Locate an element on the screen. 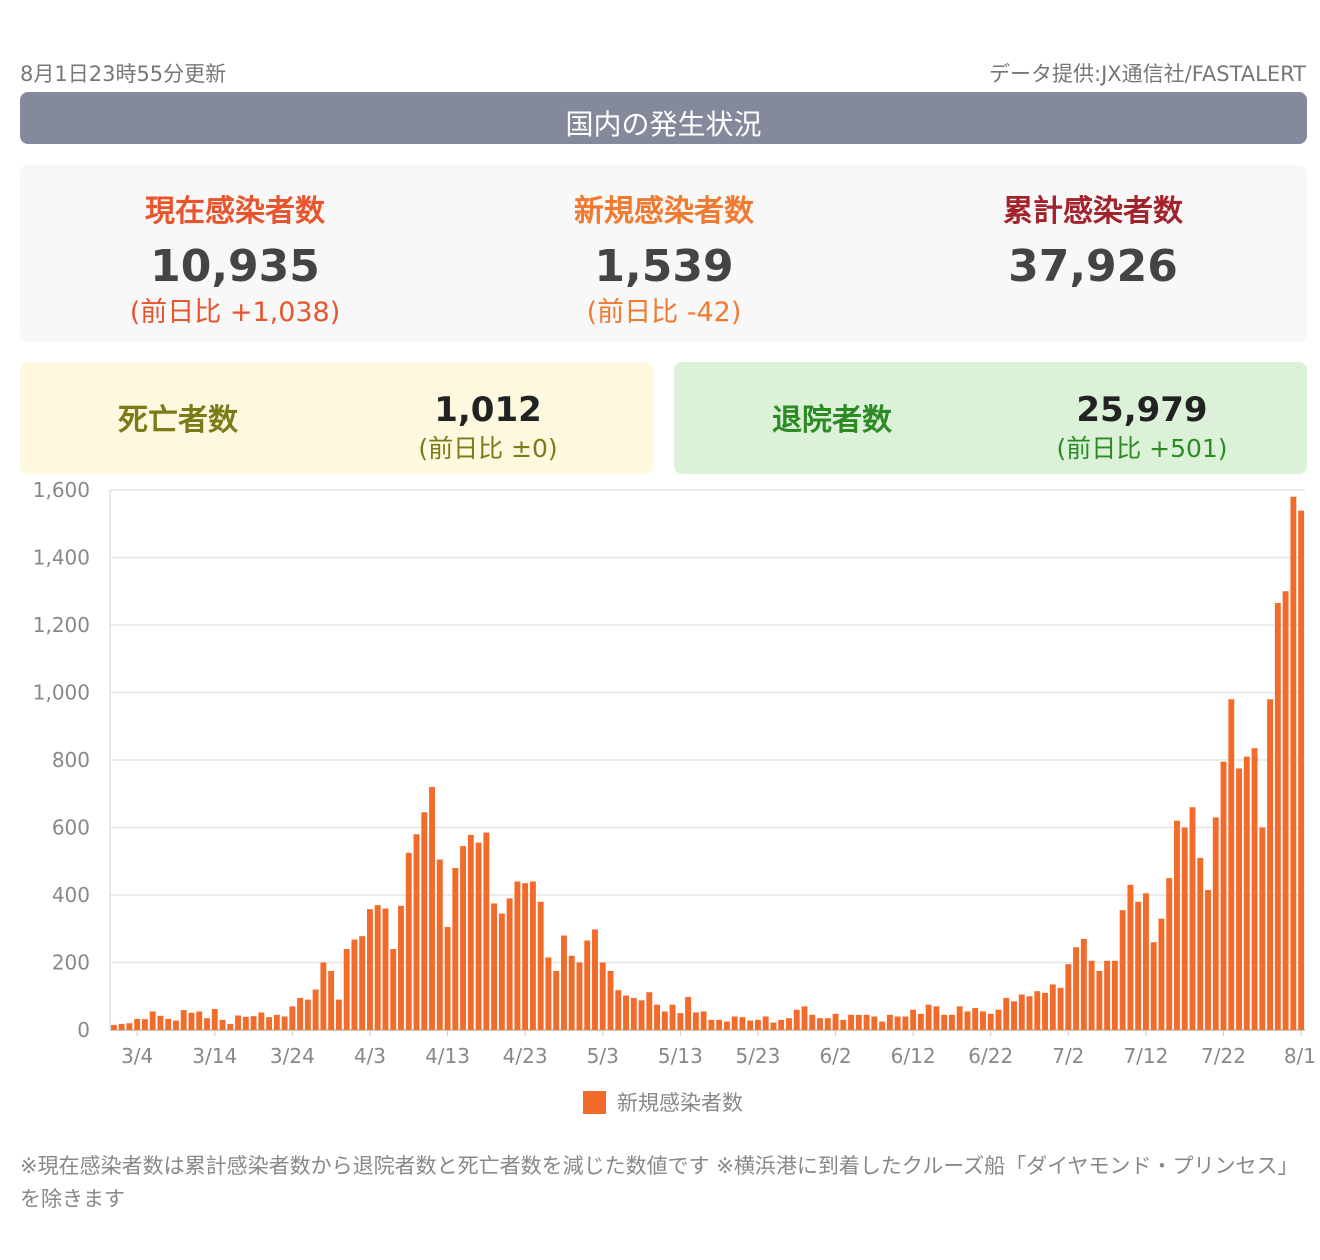  stat-total-infected: 累計感染者数 37,926 is located at coordinates (1093, 248).